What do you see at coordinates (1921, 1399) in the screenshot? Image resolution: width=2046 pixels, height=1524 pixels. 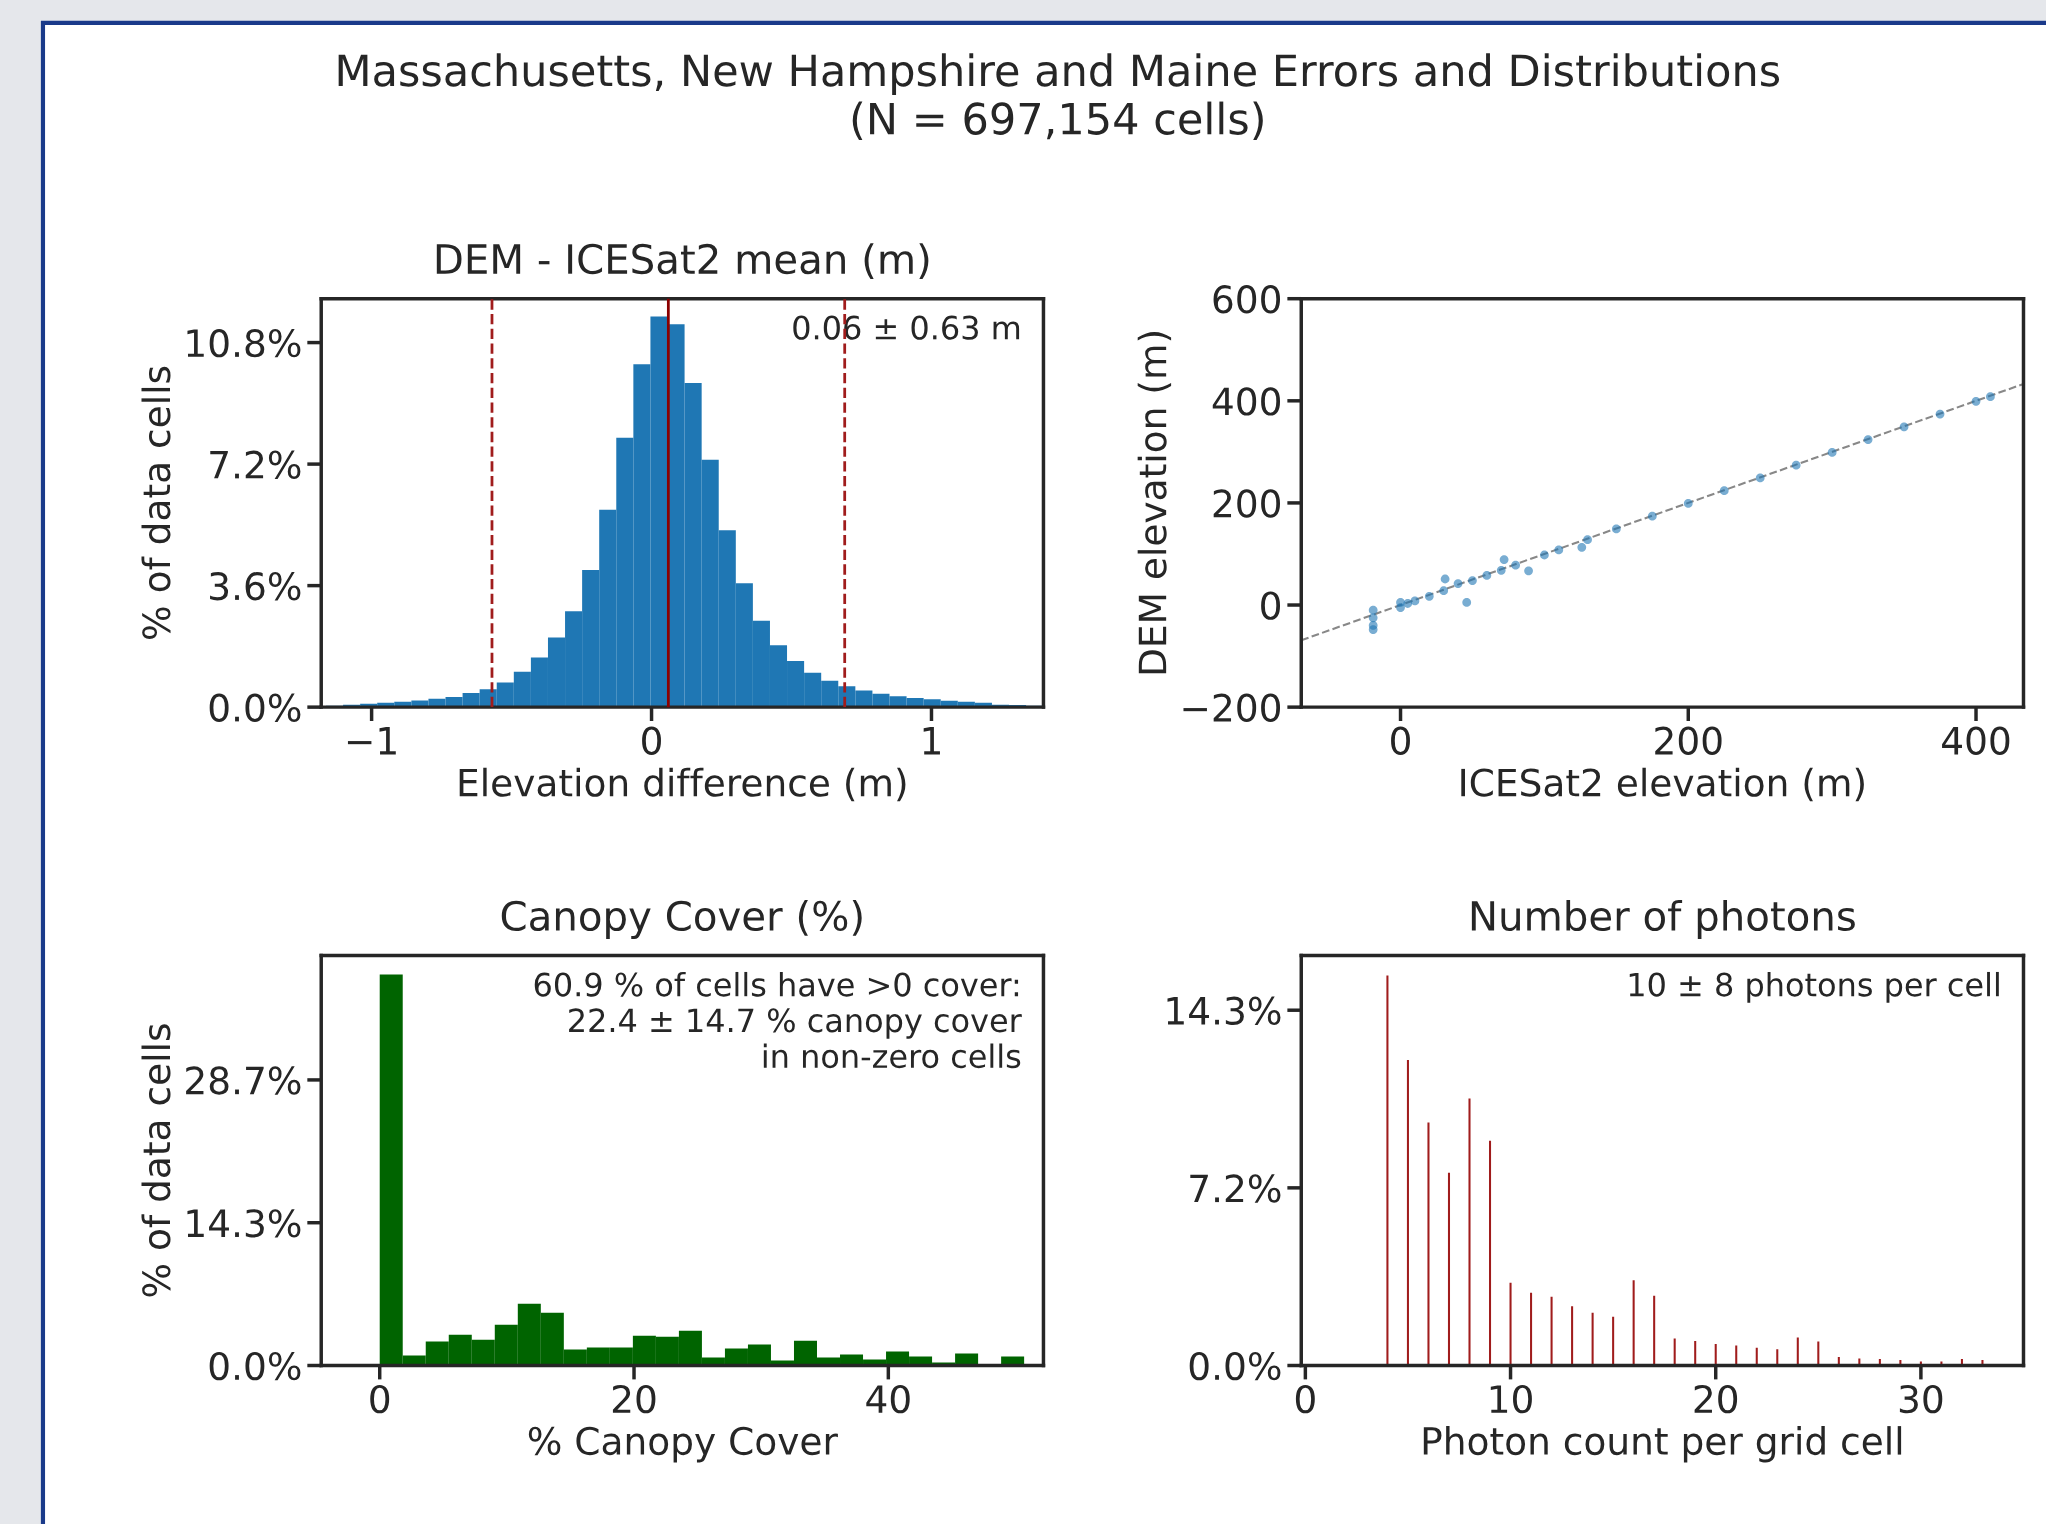 I see `x-tick-label: 30` at bounding box center [1921, 1399].